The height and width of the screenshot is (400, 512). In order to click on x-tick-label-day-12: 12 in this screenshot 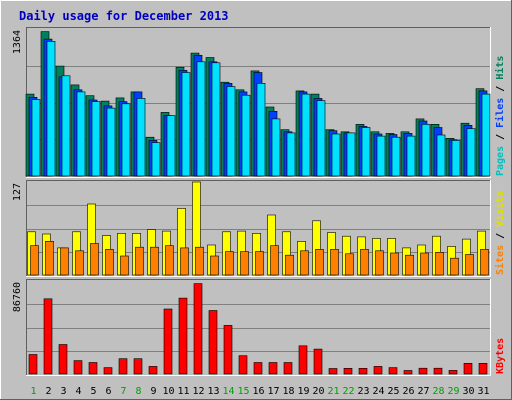, I will do `click(198, 391)`.